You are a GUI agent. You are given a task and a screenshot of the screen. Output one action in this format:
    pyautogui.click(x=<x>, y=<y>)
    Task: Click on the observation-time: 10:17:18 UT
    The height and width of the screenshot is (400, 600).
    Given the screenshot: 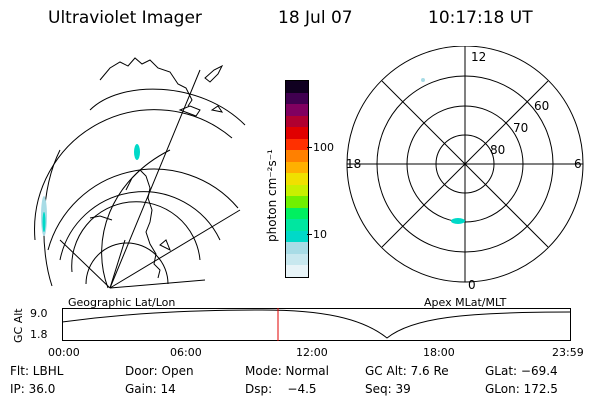 What is the action you would take?
    pyautogui.click(x=480, y=18)
    